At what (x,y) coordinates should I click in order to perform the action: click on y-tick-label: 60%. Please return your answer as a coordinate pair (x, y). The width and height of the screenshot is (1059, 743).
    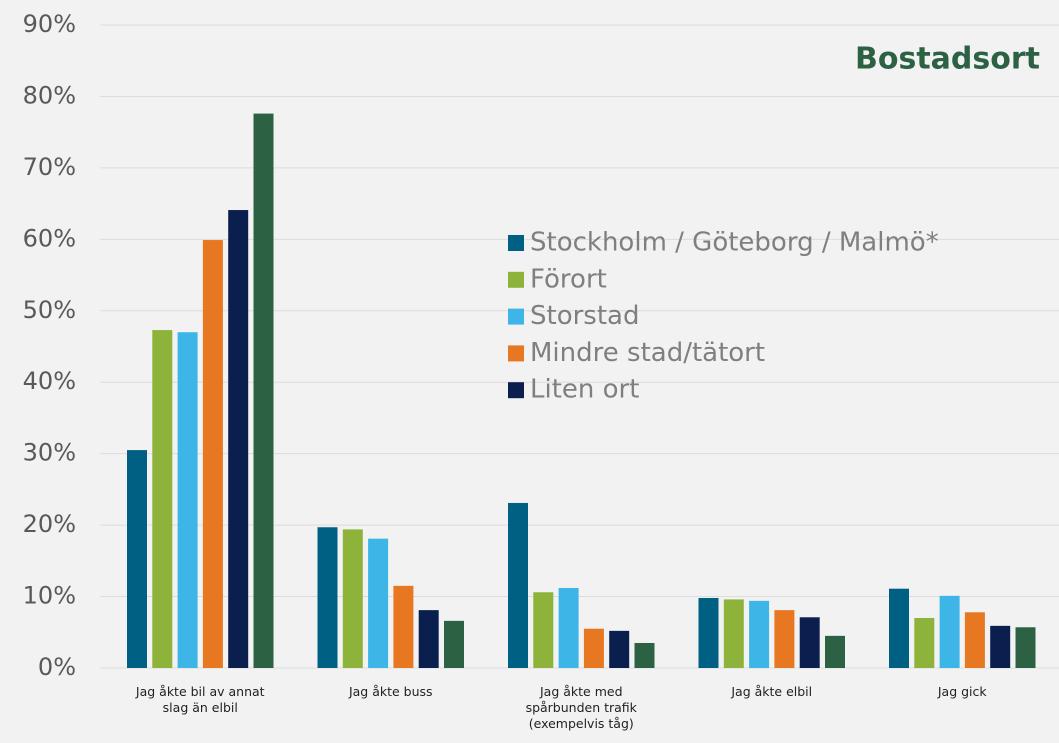
    Looking at the image, I should click on (49, 238).